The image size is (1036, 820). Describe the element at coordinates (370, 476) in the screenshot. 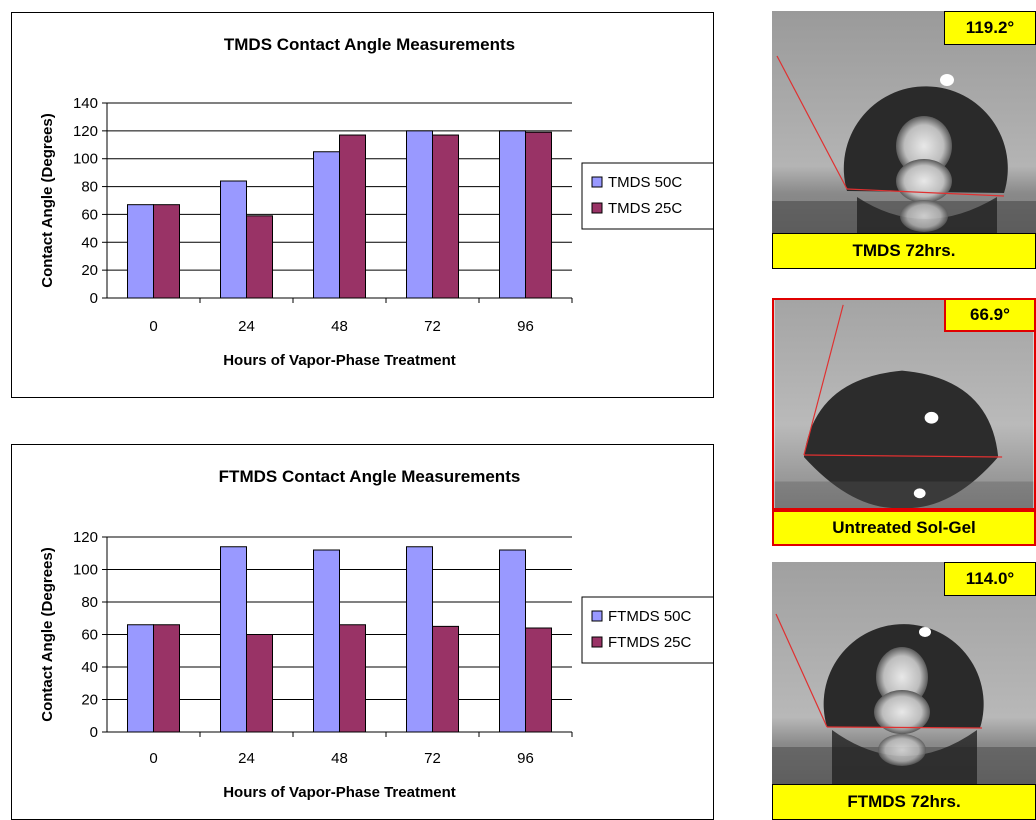

I see `chart-title: FTMDS Contact Angle Measurements` at that location.